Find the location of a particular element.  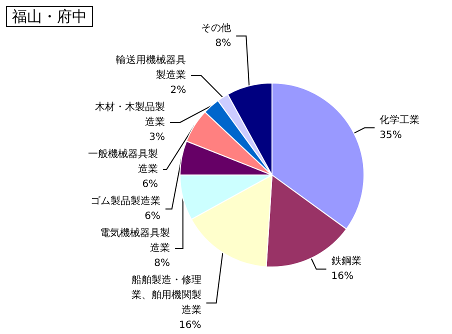

slice-label: ゴム製品製造業 is located at coordinates (125, 201).